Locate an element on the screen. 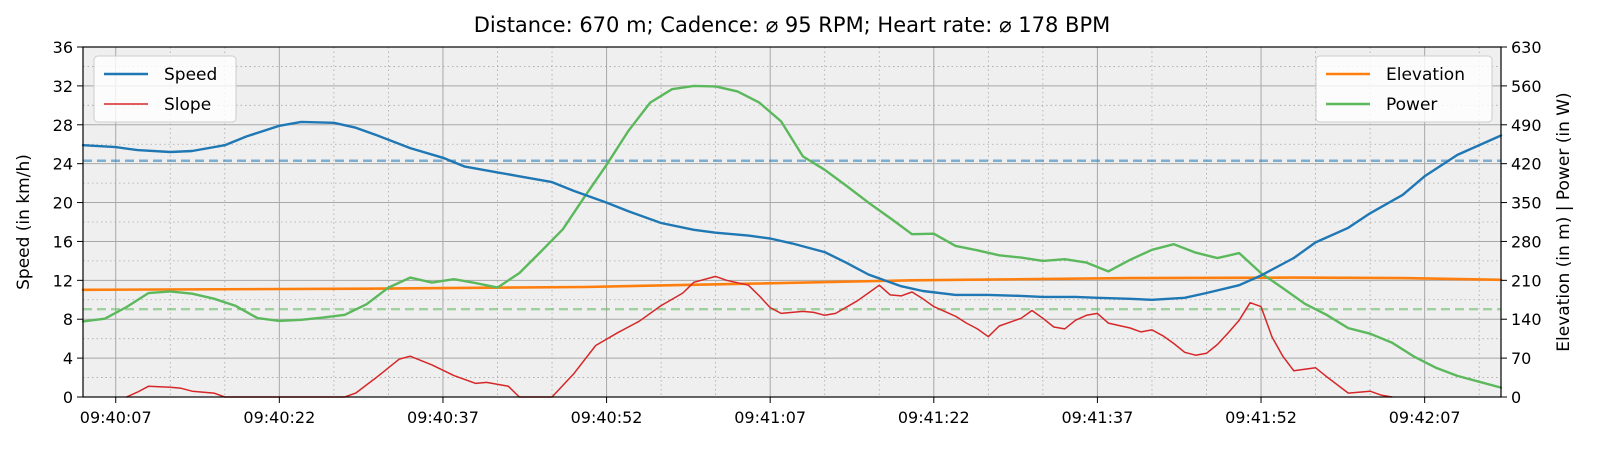 This screenshot has width=1600, height=452. y-right-tick-label: 280 is located at coordinates (1526, 241).